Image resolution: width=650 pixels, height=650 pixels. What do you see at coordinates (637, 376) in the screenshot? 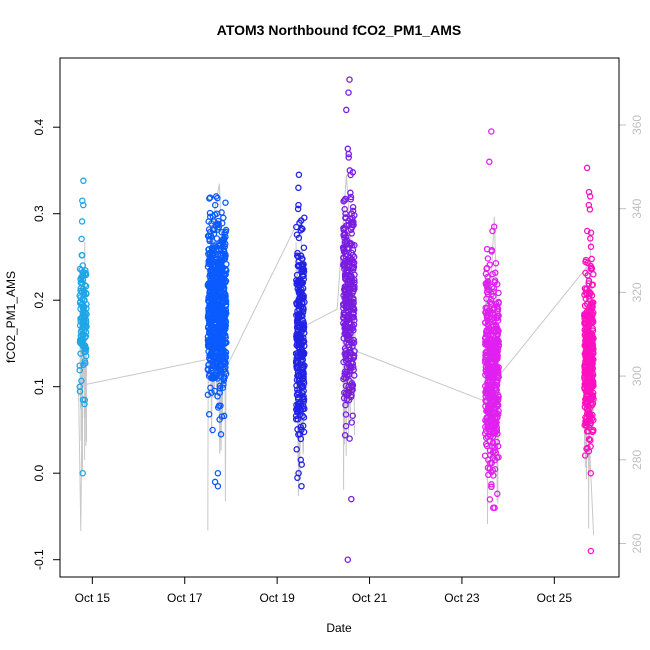
I see `y2-tick-label: 300` at bounding box center [637, 376].